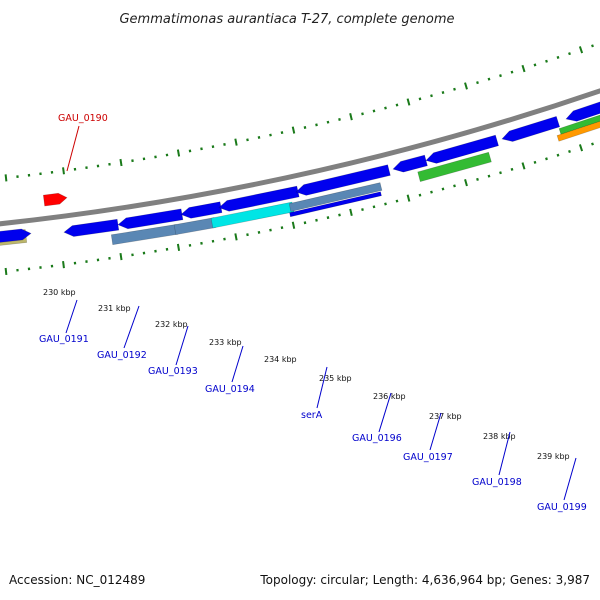 Image resolution: width=600 pixels, height=600 pixels. Describe the element at coordinates (343, 180) in the screenshot. I see `feature-sera` at that location.